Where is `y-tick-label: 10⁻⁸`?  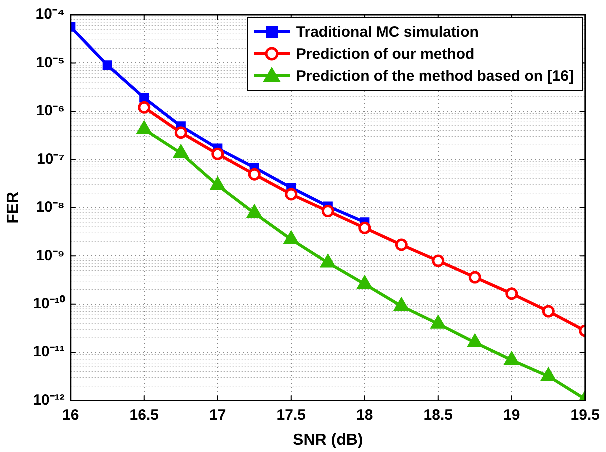
y-tick-label: 10⁻⁸ is located at coordinates (50, 207).